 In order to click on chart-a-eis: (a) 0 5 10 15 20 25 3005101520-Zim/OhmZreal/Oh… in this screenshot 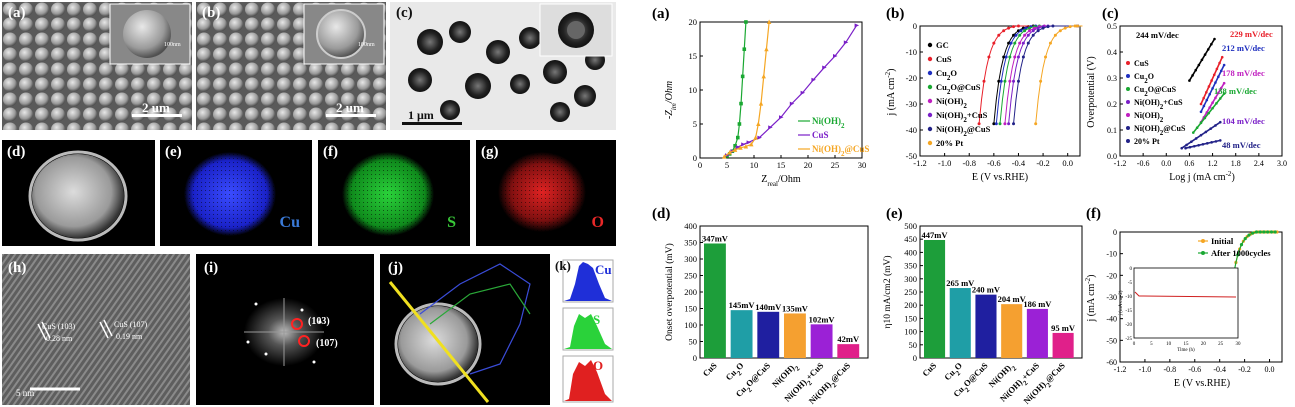, I will do `click(760, 97)`.